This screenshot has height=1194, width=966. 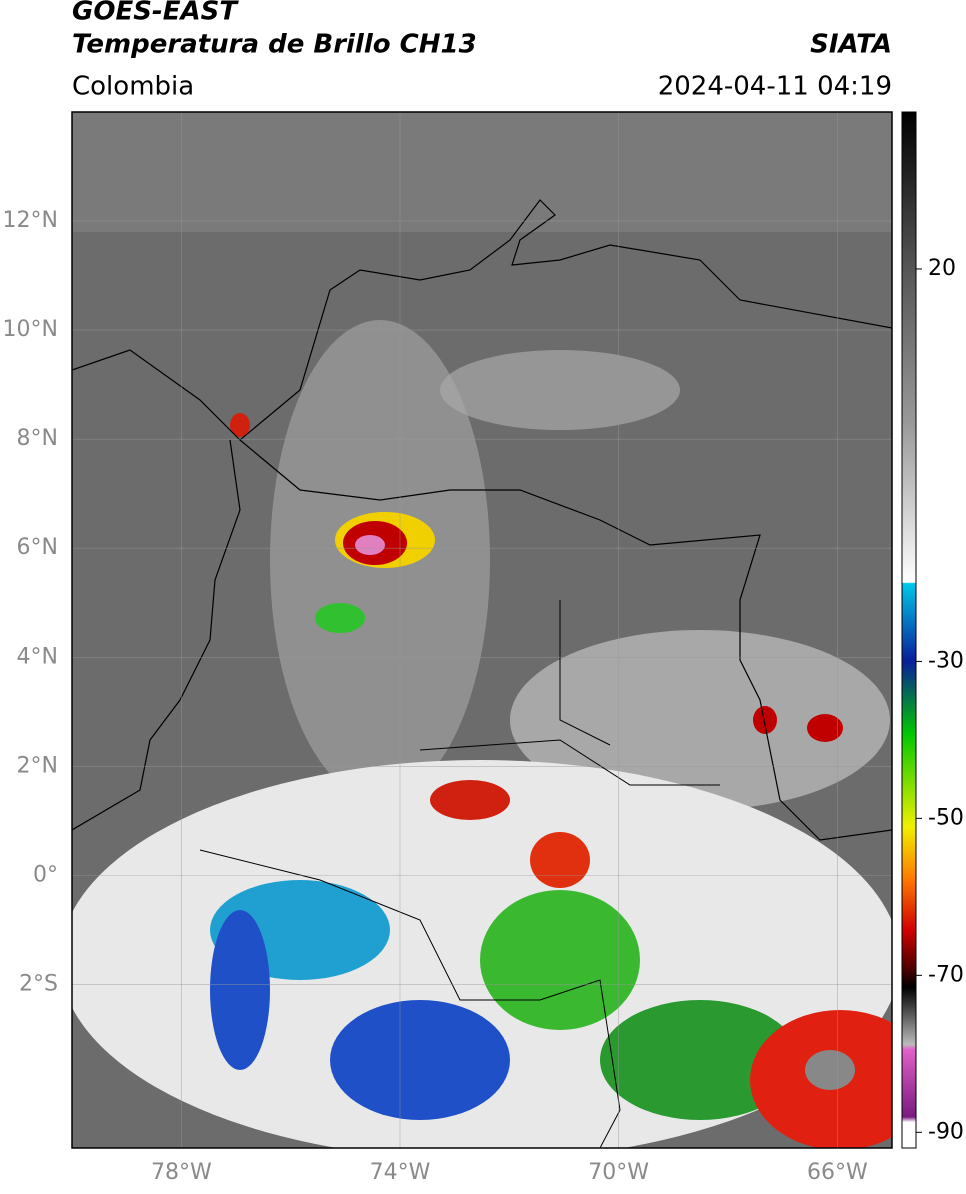 I want to click on datetime: 2024-04-11 04:19, so click(x=775, y=87).